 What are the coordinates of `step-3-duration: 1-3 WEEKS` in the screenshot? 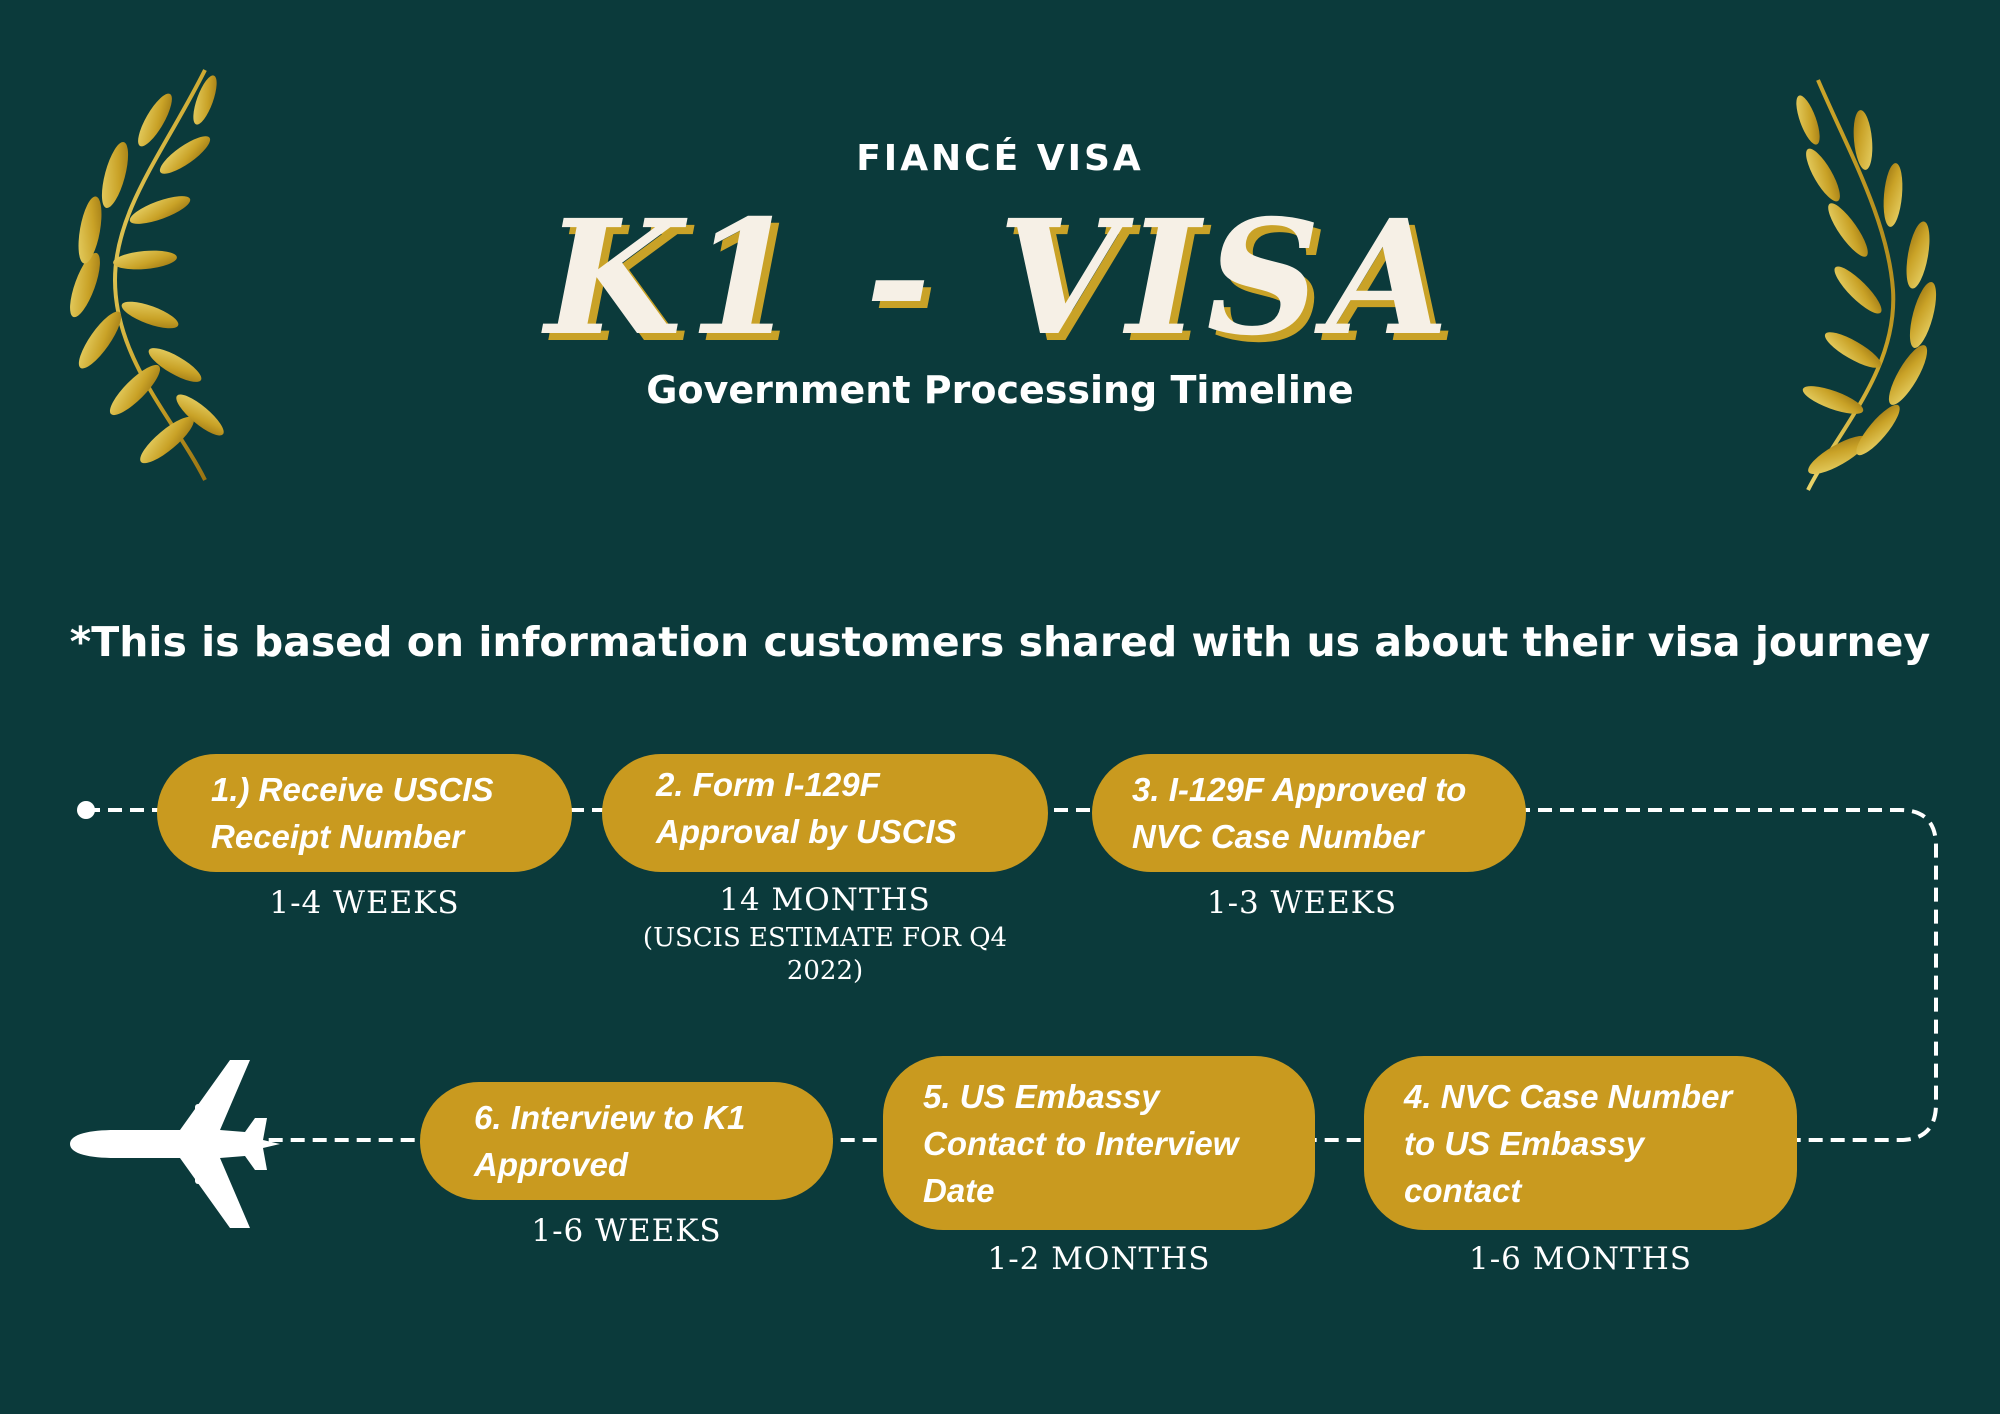 It's located at (1302, 903).